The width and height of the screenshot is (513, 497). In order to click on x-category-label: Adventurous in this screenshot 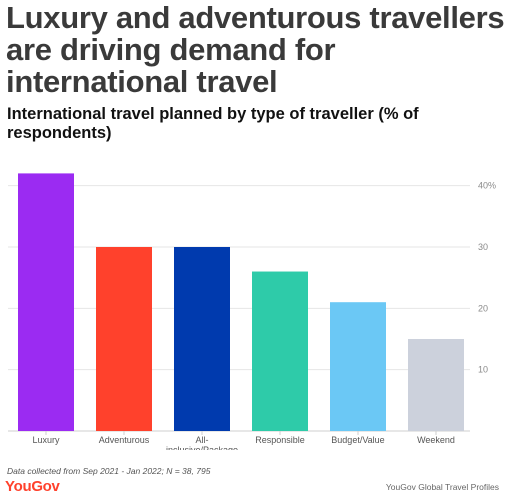, I will do `click(124, 440)`.